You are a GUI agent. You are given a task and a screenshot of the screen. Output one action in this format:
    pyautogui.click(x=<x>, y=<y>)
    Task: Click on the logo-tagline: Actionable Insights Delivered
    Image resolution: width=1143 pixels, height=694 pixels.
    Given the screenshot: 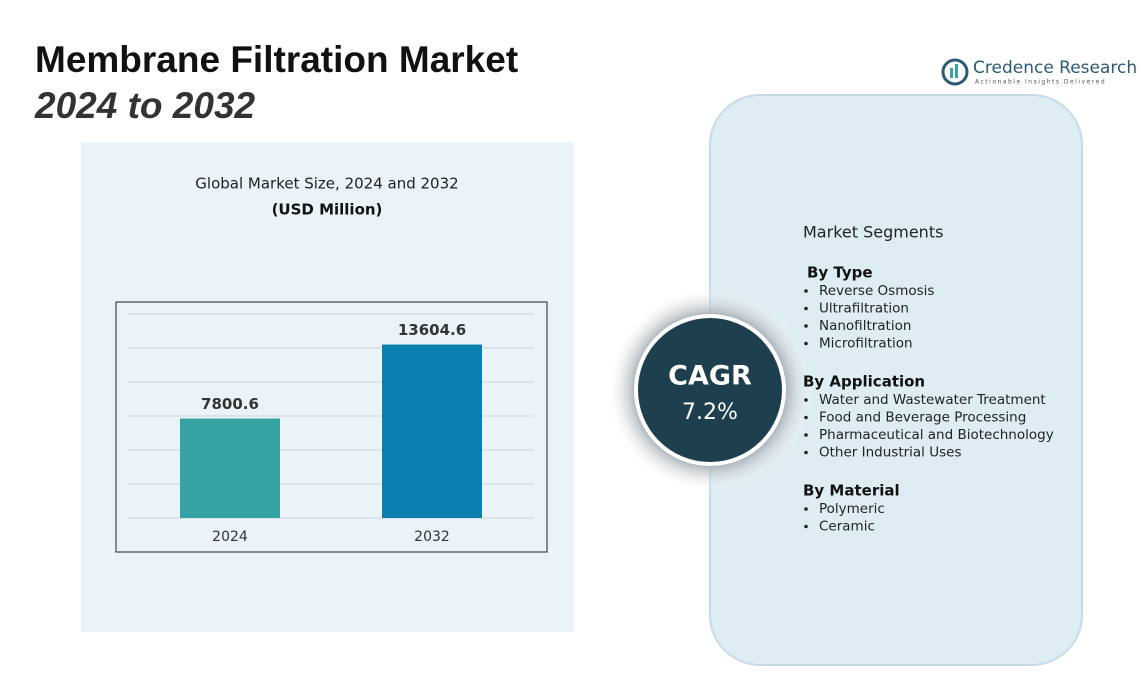 What is the action you would take?
    pyautogui.click(x=1040, y=82)
    